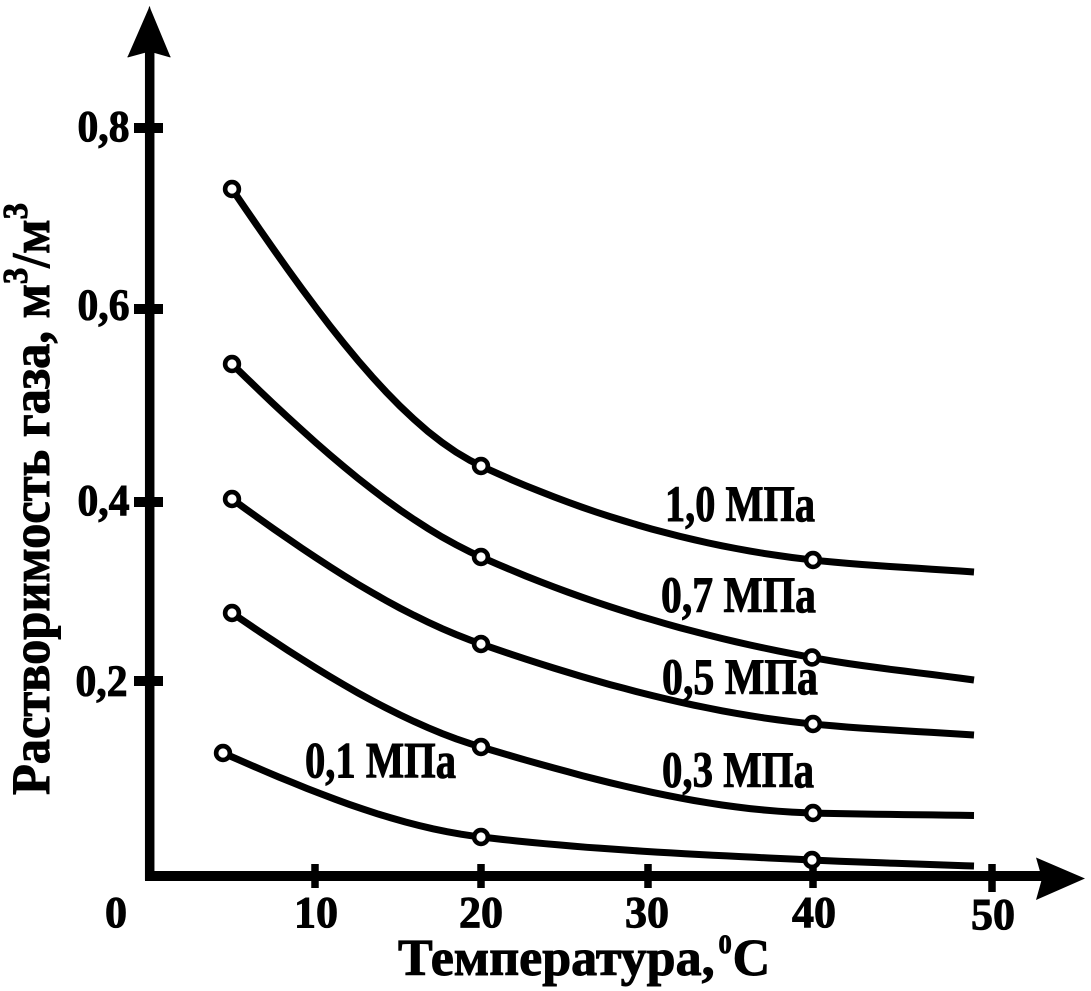  I want to click on svg-text: 50, so click(993, 914).